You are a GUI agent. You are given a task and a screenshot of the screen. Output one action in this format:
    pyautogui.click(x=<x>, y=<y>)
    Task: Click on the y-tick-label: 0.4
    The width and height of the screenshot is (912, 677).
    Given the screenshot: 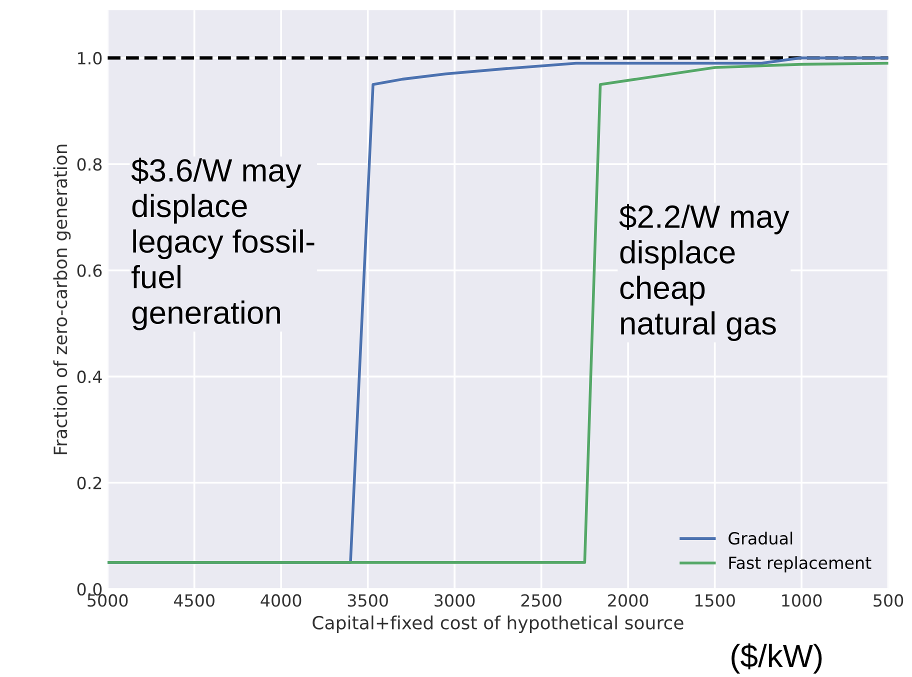 What is the action you would take?
    pyautogui.click(x=89, y=377)
    